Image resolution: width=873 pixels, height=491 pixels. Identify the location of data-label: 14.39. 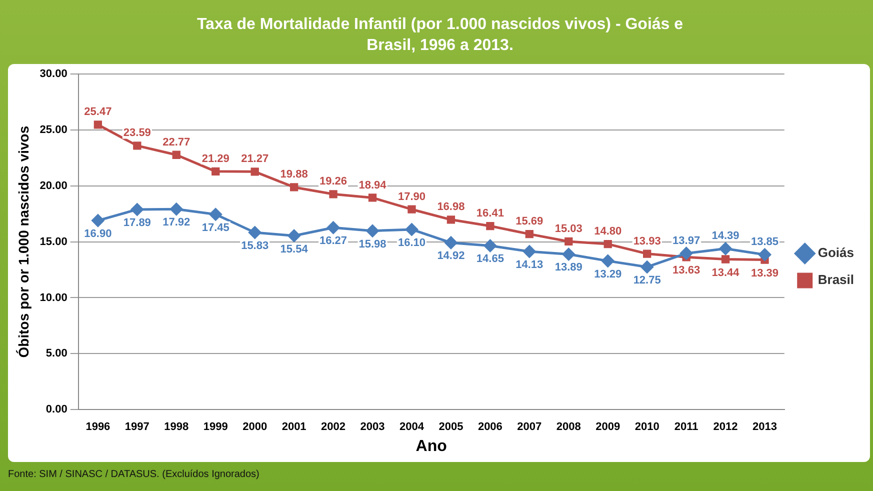
(726, 236).